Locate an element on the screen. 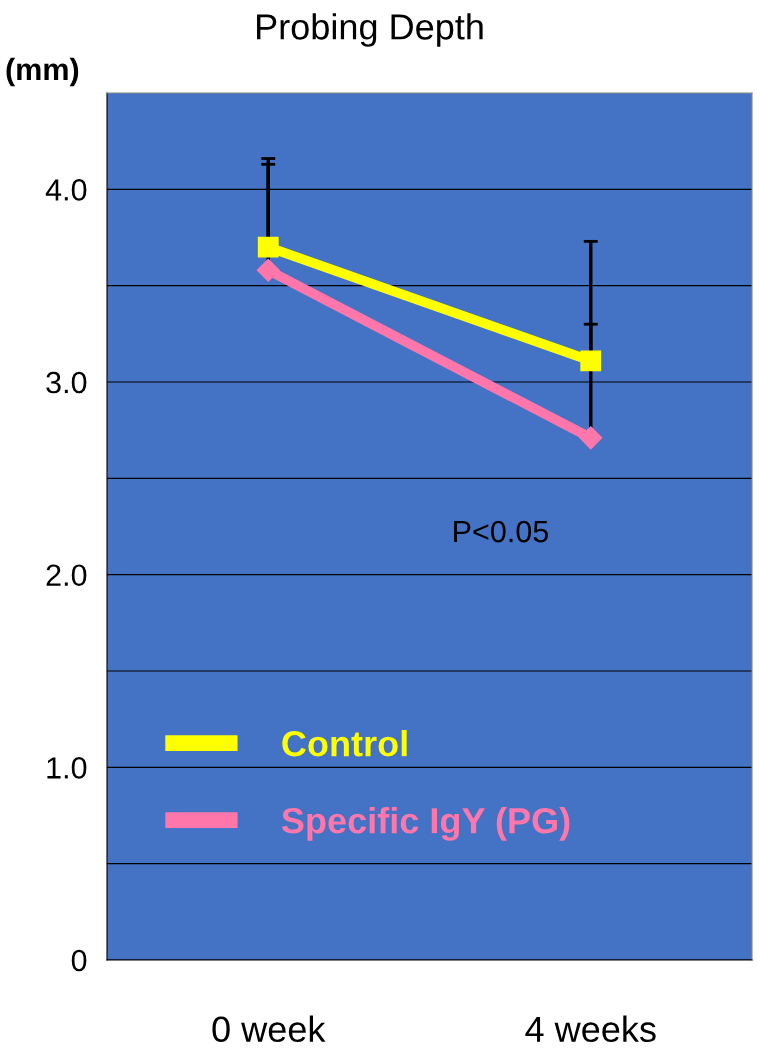  y-tick-label: 1.0 is located at coordinates (67, 768).